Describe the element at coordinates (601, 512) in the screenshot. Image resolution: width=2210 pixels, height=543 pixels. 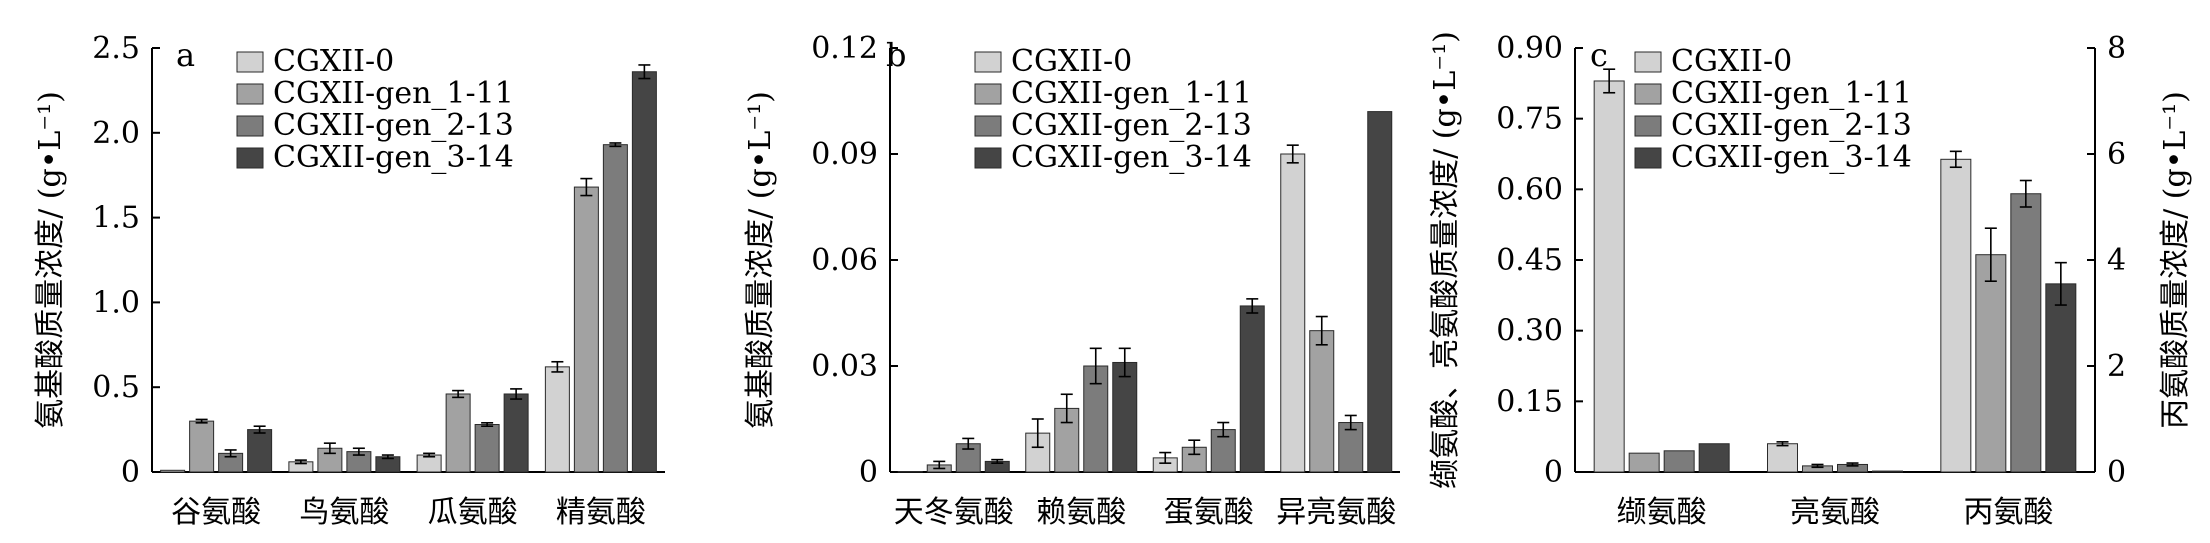
I see `x-tick-label: 精氨酸` at that location.